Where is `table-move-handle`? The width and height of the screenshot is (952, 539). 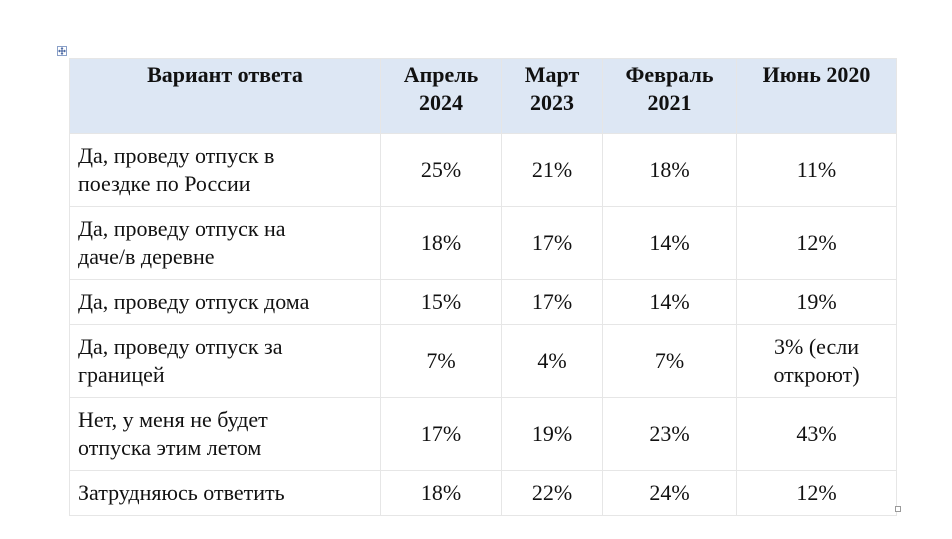
table-move-handle is located at coordinates (62, 51).